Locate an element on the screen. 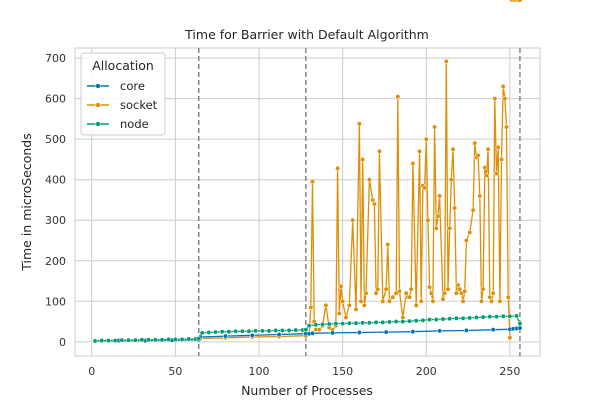 This screenshot has height=400, width=600. x-tick-label: 50 is located at coordinates (175, 371).